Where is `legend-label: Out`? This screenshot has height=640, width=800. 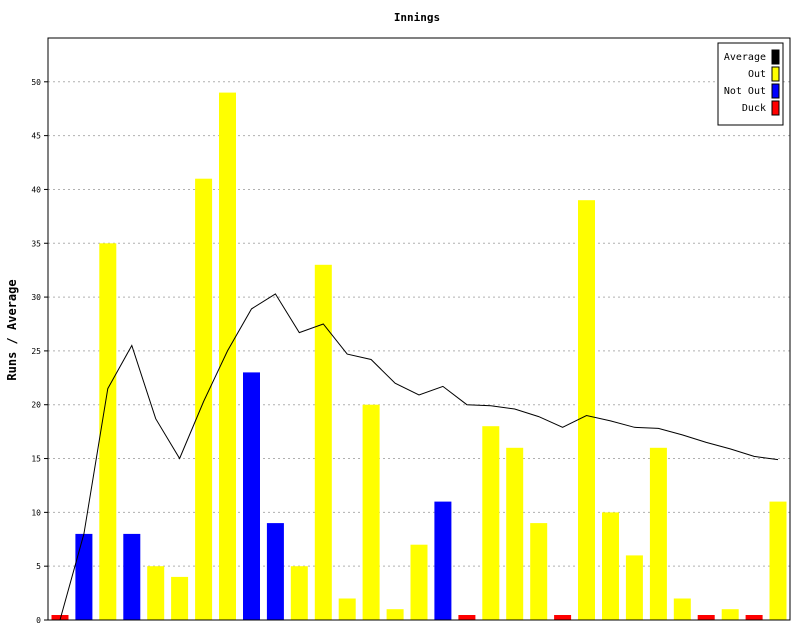
legend-label: Out is located at coordinates (757, 74).